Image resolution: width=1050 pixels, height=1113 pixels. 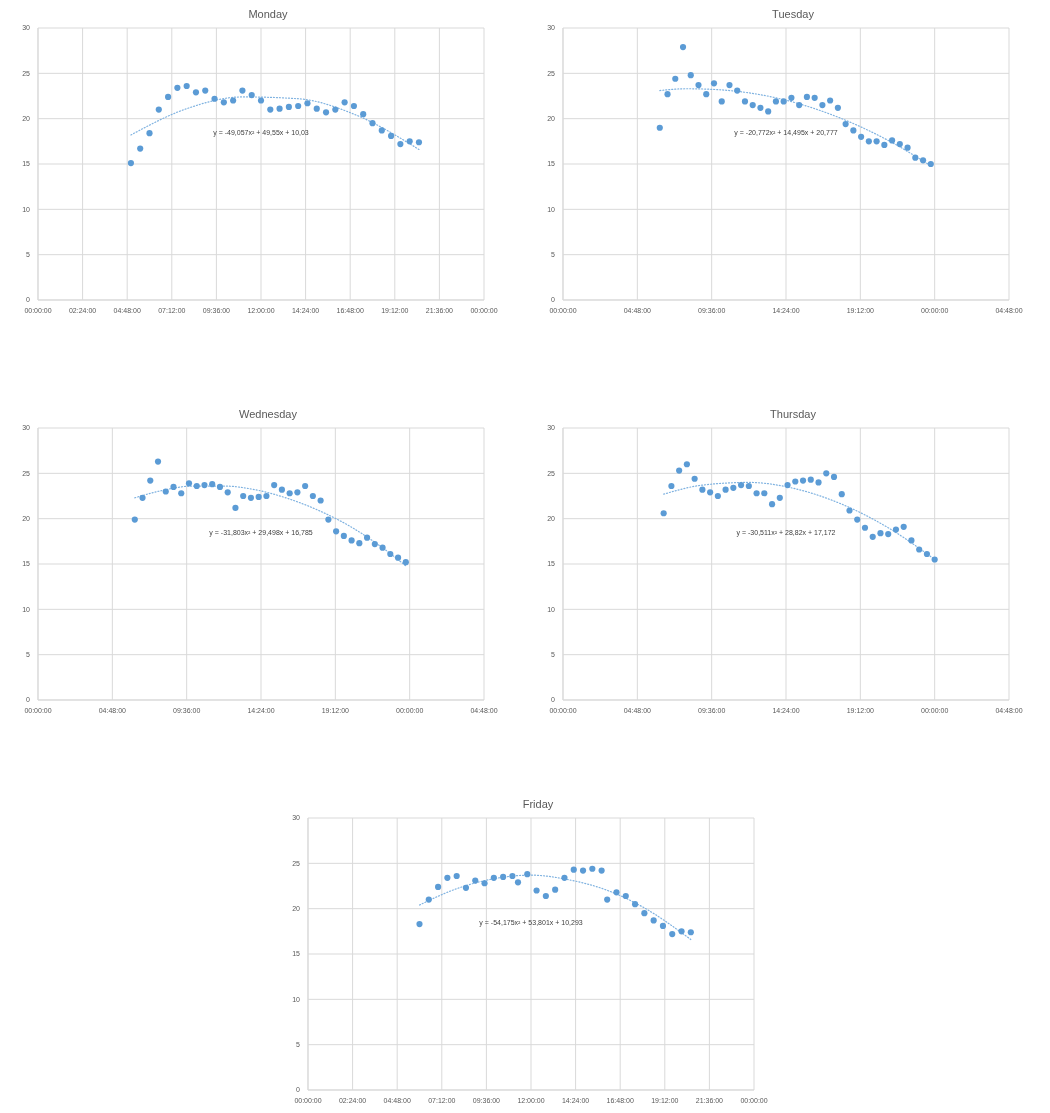 I want to click on chart-title: Monday, so click(x=268, y=15).